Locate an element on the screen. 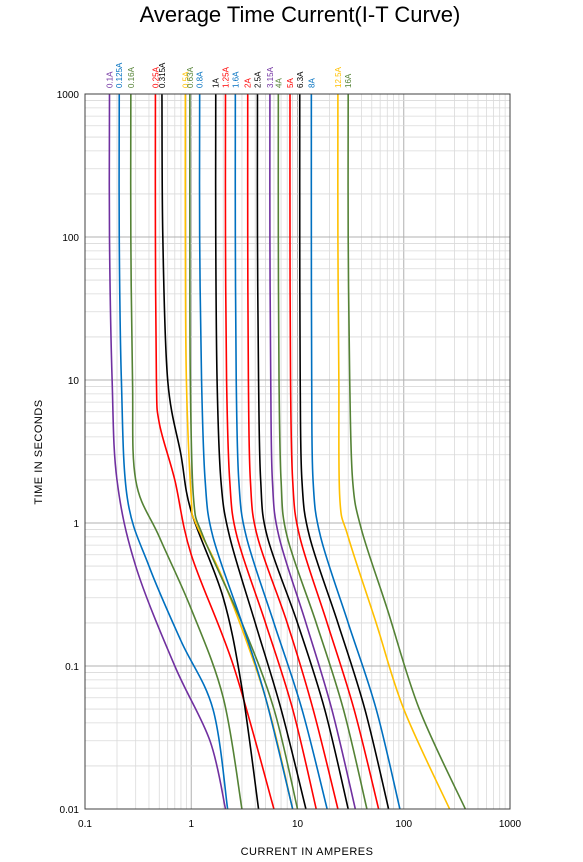 Image resolution: width=583 pixels, height=862 pixels. series-label: 1A is located at coordinates (216, 83).